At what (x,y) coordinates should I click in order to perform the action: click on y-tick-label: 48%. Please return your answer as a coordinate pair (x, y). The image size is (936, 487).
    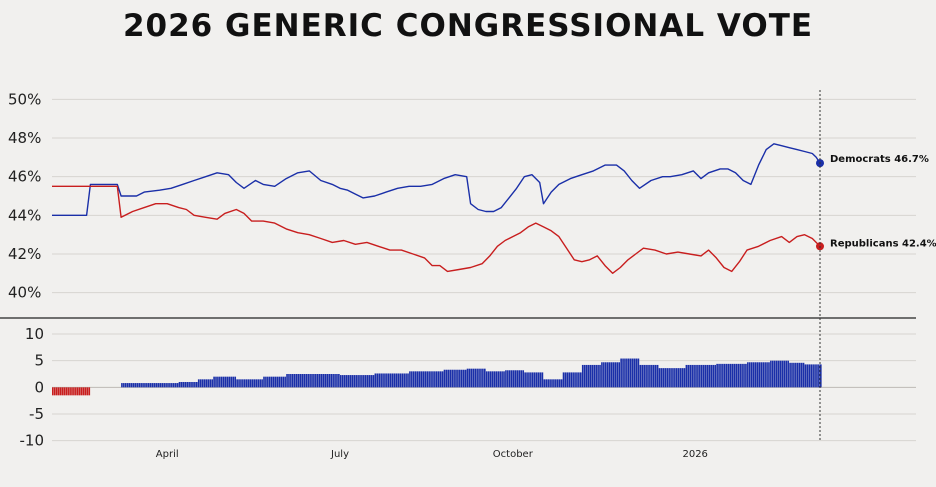
    Looking at the image, I should click on (24, 138).